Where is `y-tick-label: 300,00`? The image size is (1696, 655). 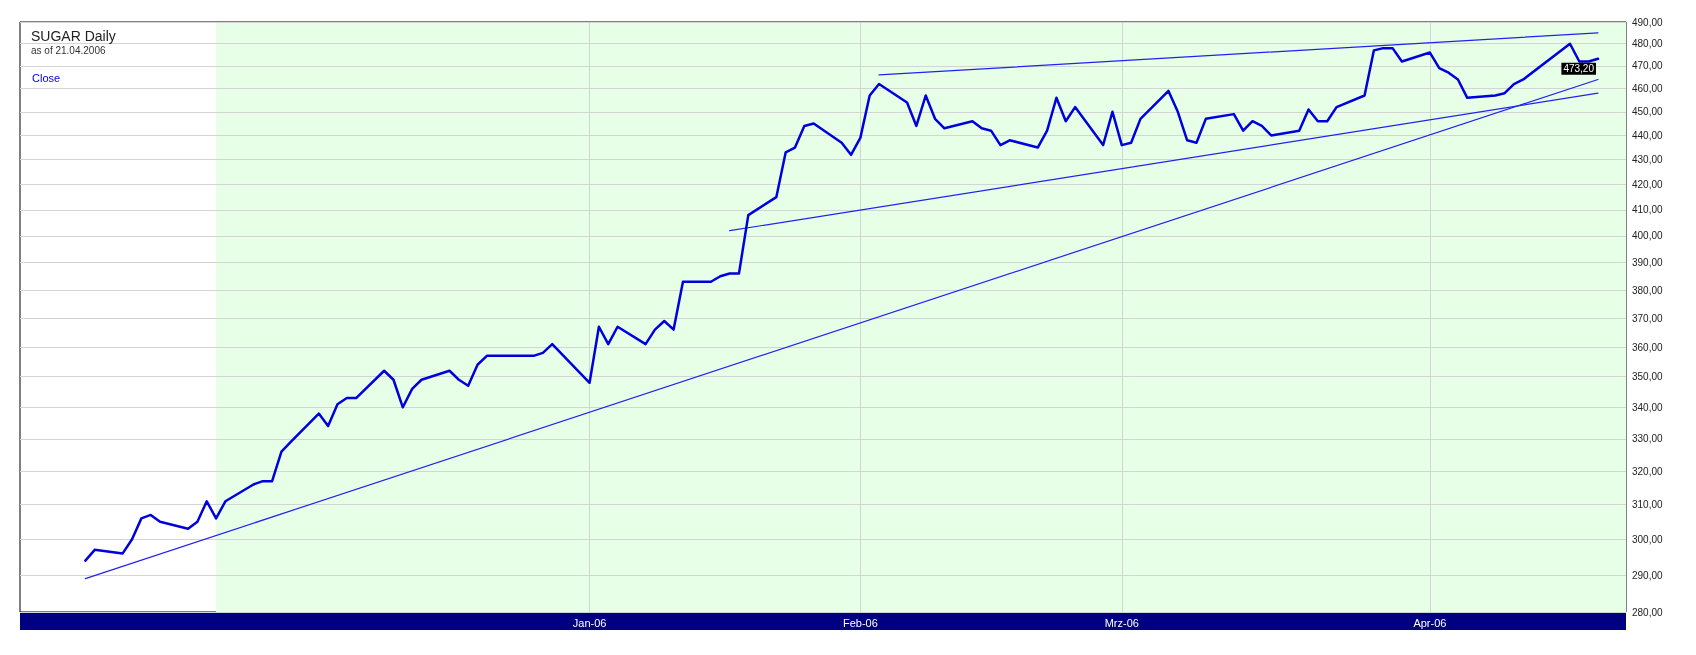 y-tick-label: 300,00 is located at coordinates (1648, 539).